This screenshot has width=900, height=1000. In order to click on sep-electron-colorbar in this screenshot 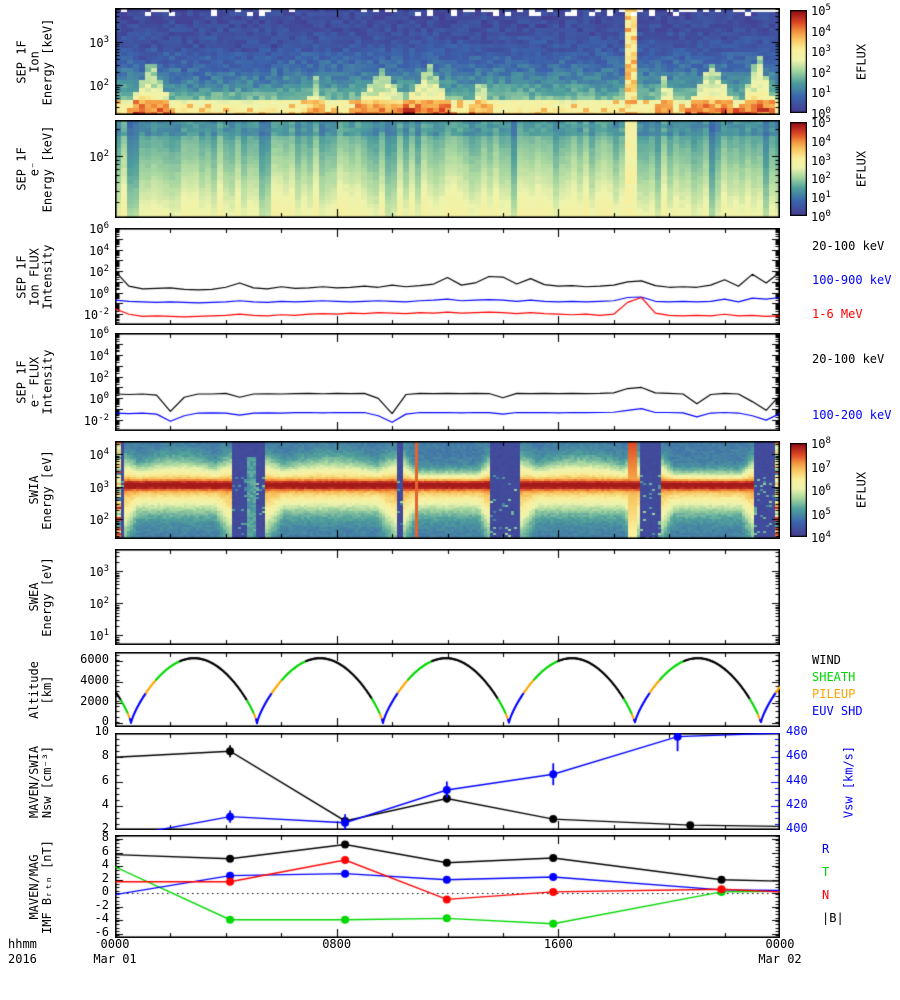, I will do `click(798, 169)`.